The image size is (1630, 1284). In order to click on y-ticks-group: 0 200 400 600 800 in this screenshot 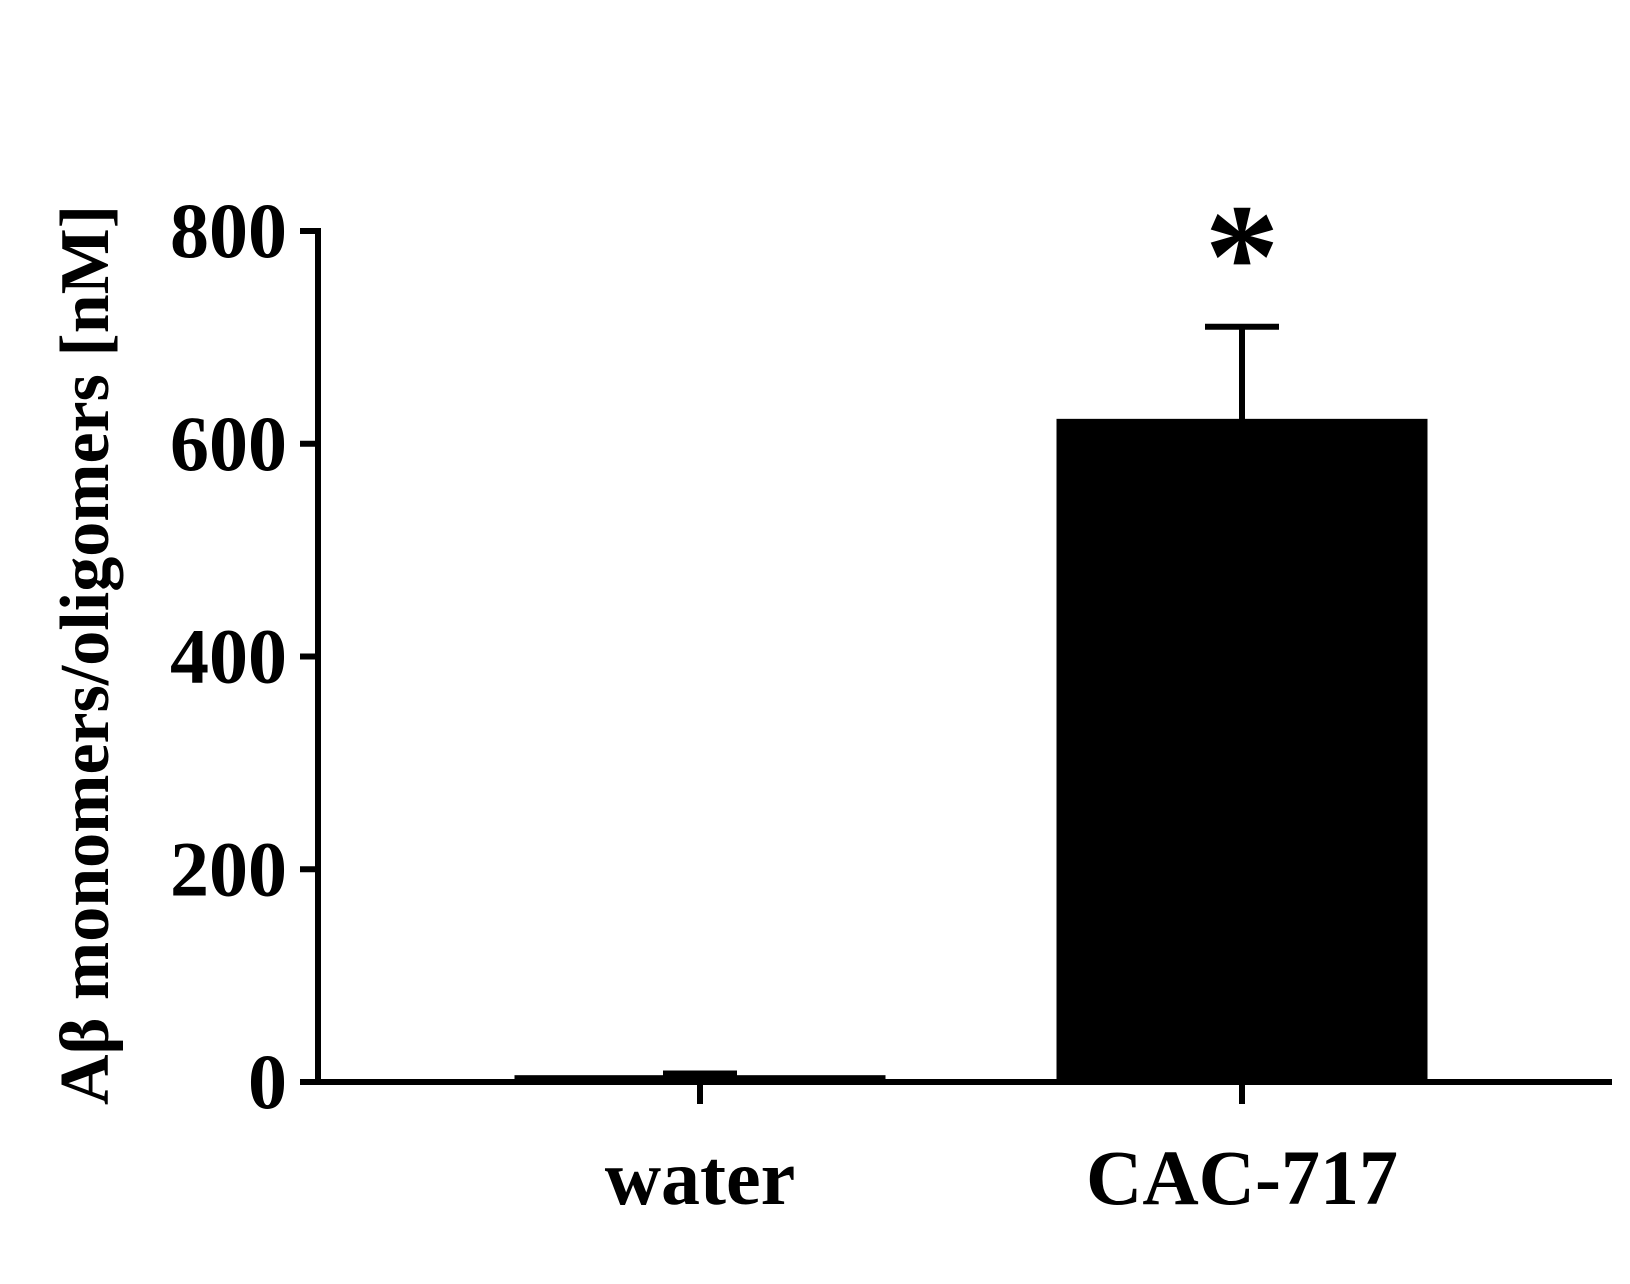, I will do `click(244, 656)`.